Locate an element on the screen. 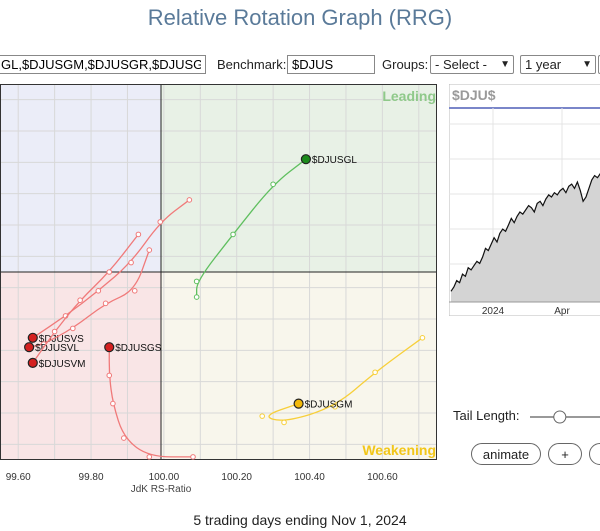 Image resolution: width=600 pixels, height=531 pixels. leading-label: Leading is located at coordinates (409, 96).